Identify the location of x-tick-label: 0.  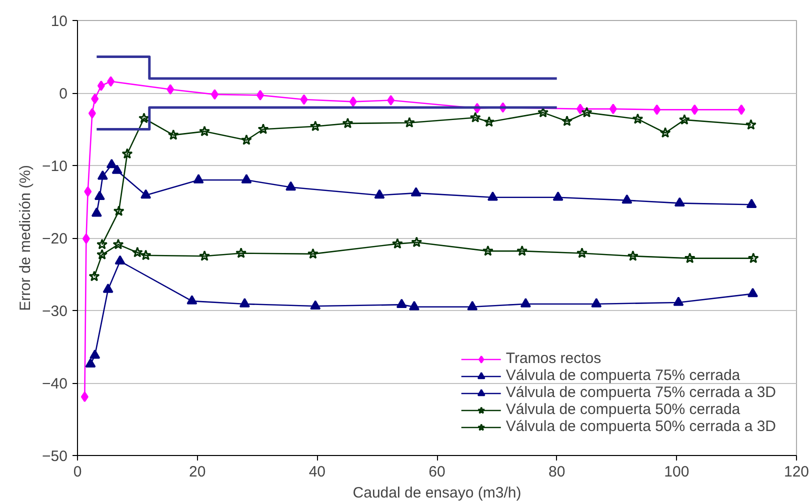
(77, 472).